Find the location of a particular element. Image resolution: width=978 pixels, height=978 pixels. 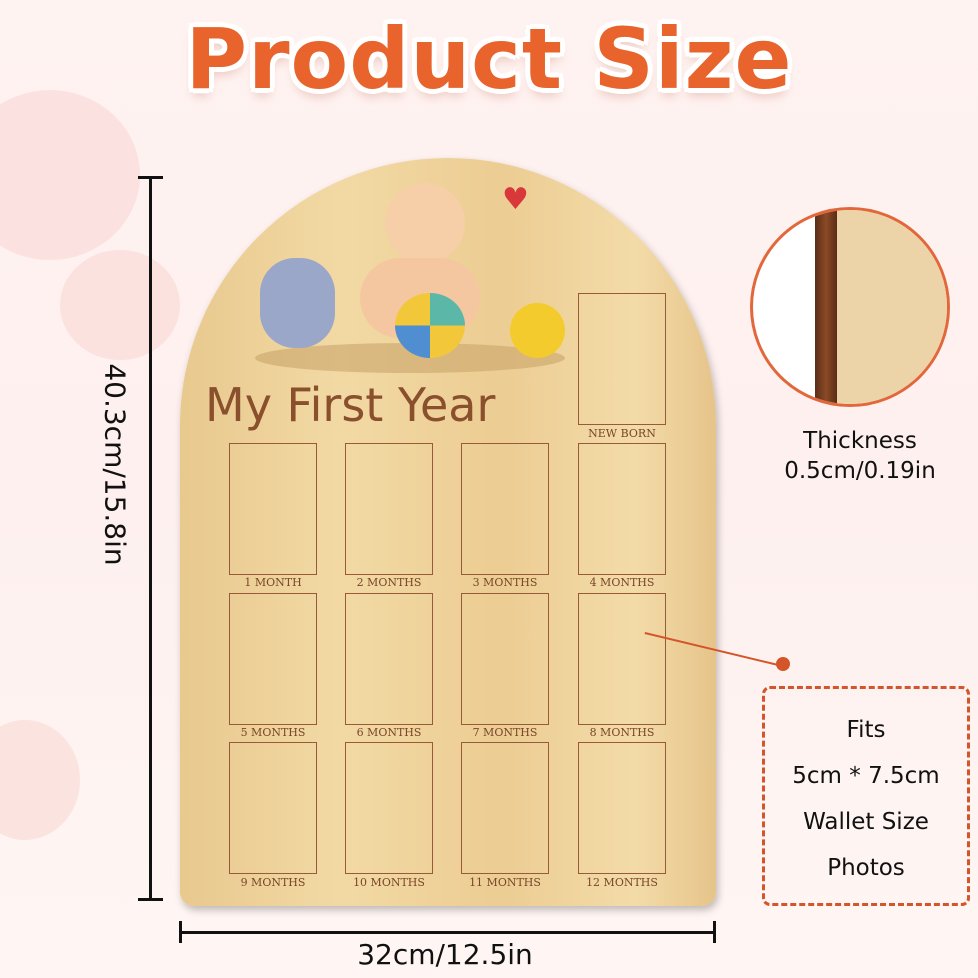

fits-info-box: Fits 5cm * 7.5cm Wallet Size Photos is located at coordinates (866, 796).